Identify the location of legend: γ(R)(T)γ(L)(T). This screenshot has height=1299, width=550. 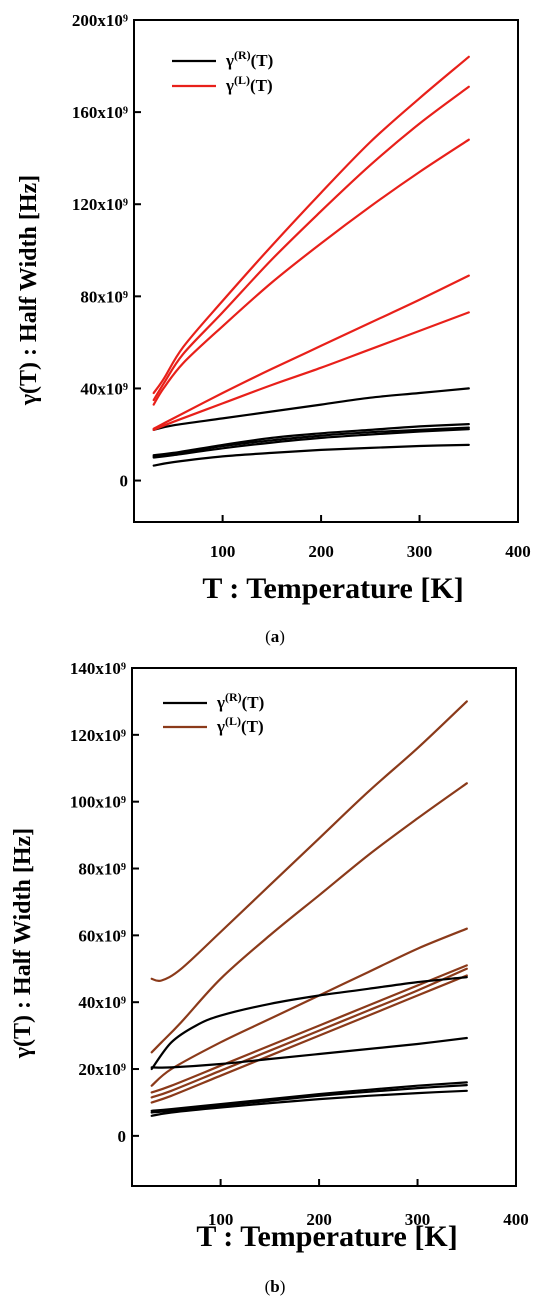
(213, 713).